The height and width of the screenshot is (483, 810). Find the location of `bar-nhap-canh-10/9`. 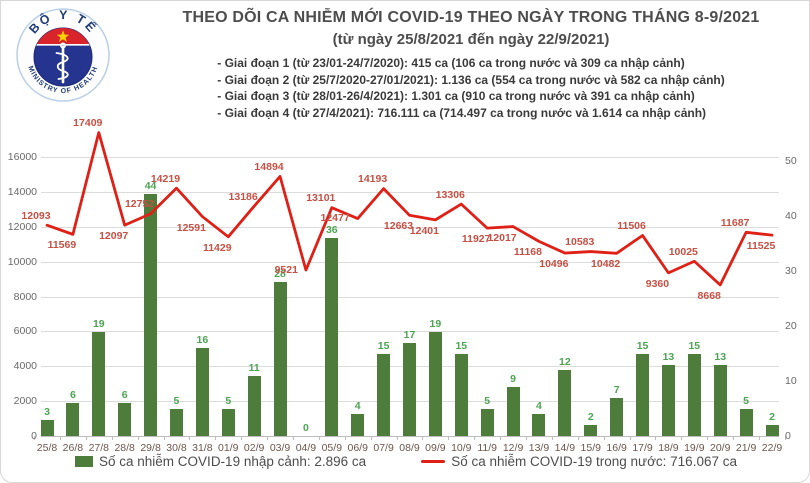

bar-nhap-canh-10/9 is located at coordinates (461, 394).